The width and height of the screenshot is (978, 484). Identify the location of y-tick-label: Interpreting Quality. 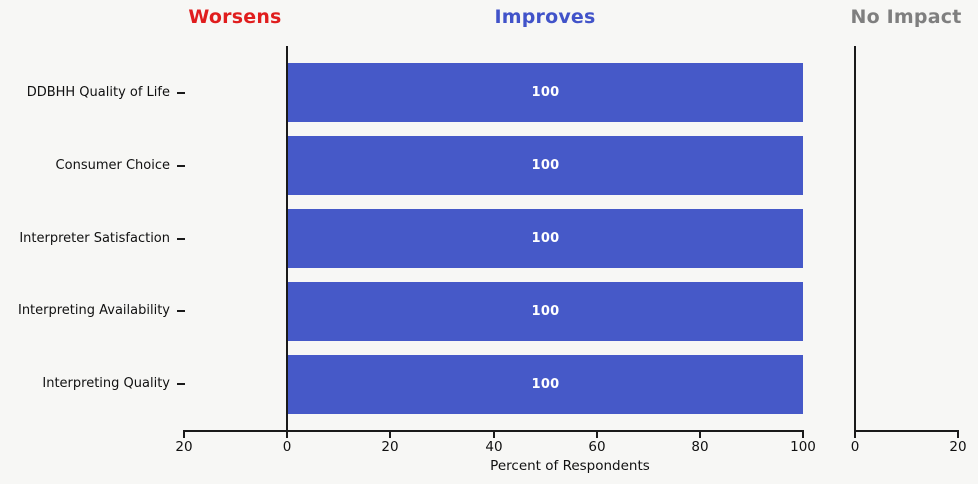
(106, 383).